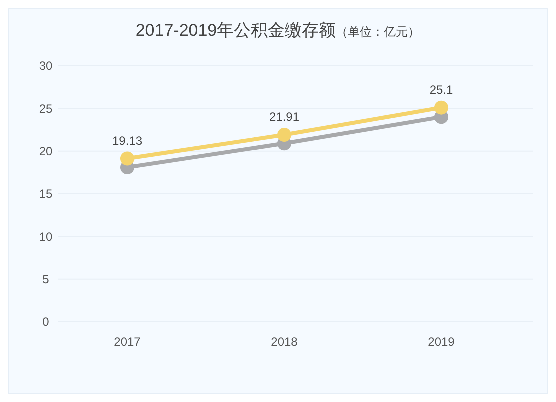 The height and width of the screenshot is (402, 556). I want to click on x-tick-label: 2019, so click(442, 342).